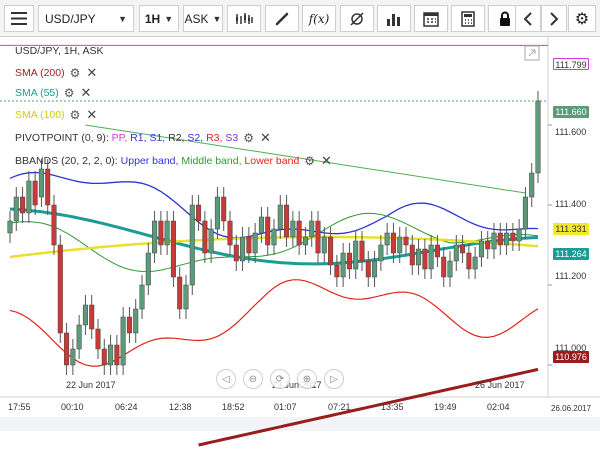 The width and height of the screenshot is (600, 451). What do you see at coordinates (282, 18) in the screenshot?
I see `draw-button` at bounding box center [282, 18].